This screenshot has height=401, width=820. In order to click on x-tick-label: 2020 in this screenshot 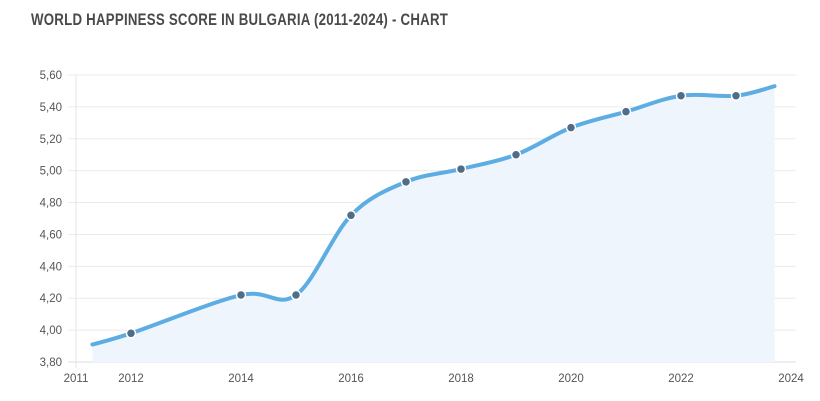, I will do `click(571, 379)`.